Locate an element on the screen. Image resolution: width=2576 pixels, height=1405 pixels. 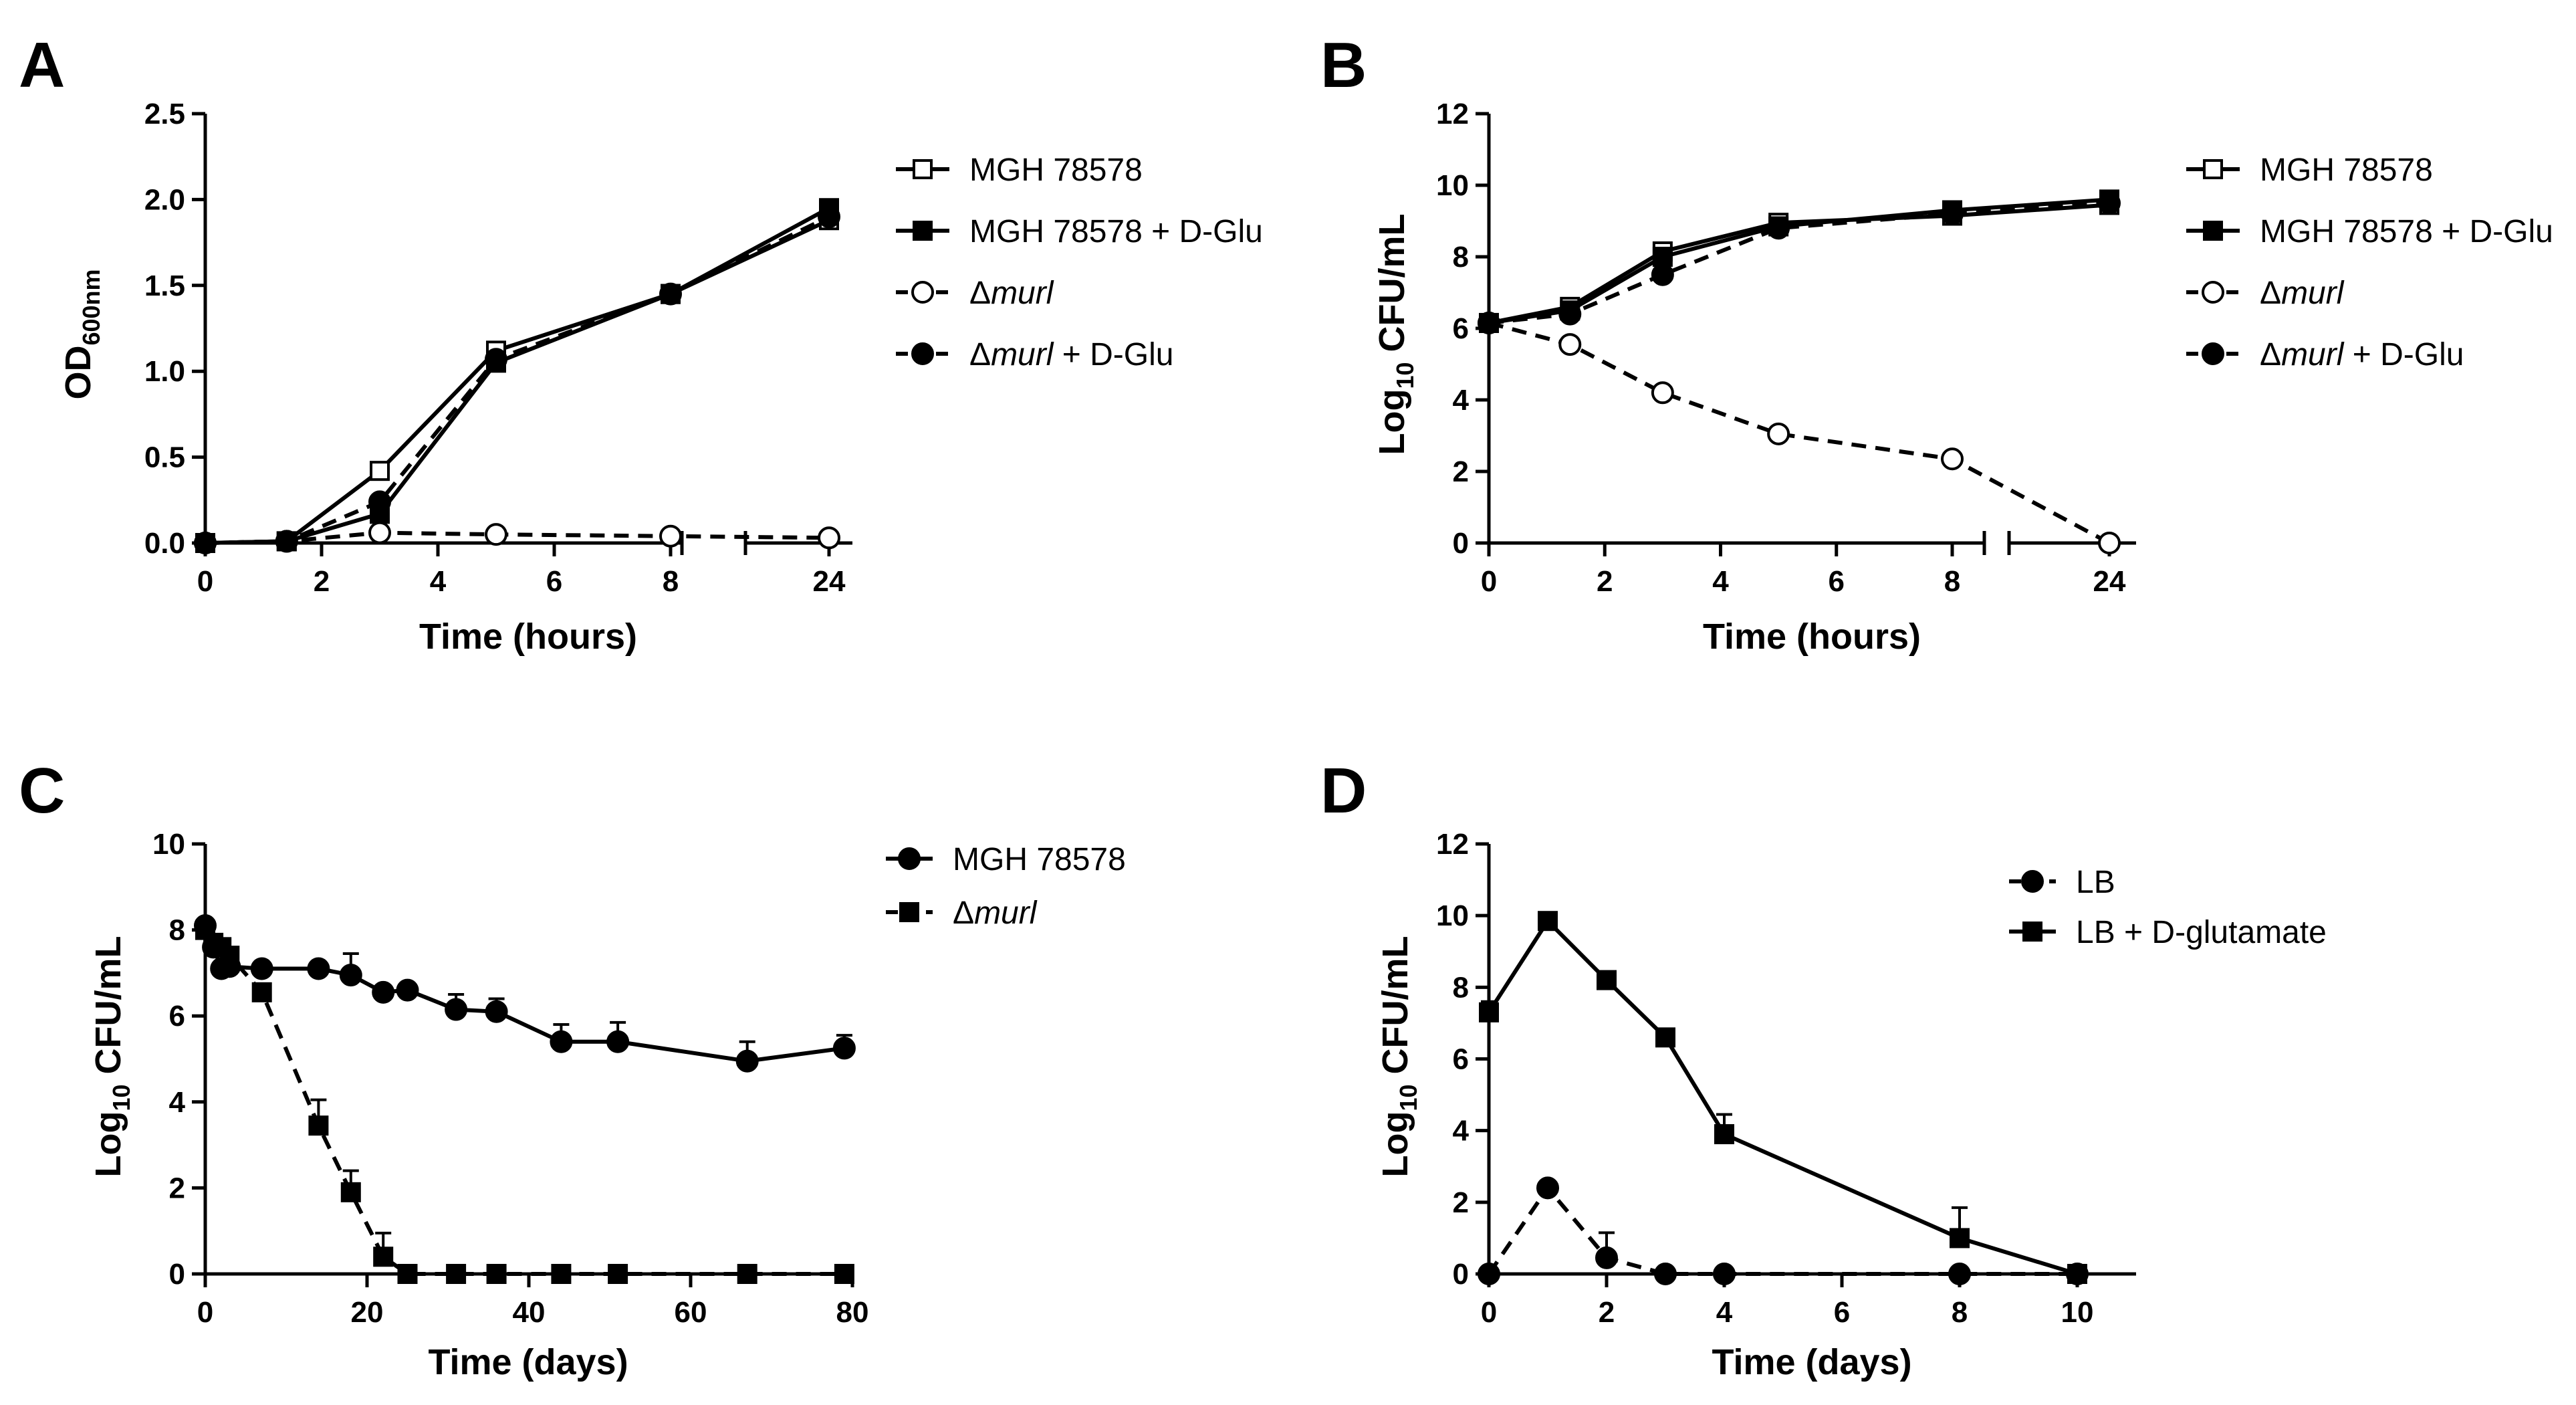
panel-b-x-tick-label: 8 is located at coordinates (1952, 581).